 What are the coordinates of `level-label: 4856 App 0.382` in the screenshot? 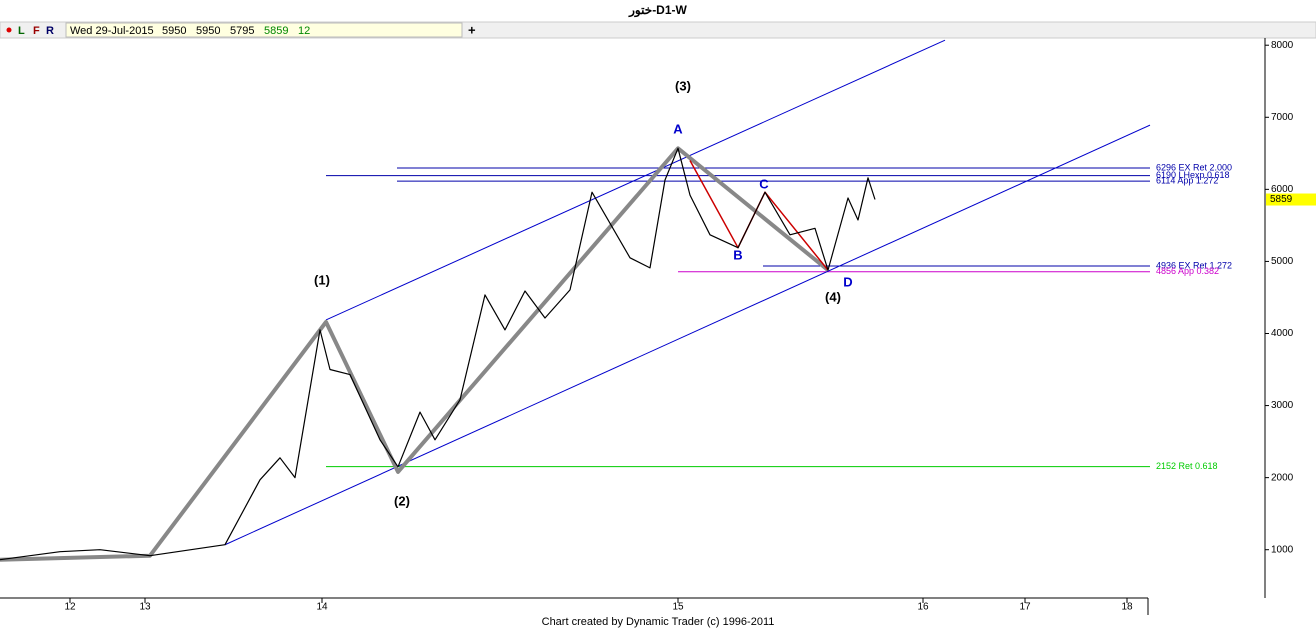 It's located at (1187, 271).